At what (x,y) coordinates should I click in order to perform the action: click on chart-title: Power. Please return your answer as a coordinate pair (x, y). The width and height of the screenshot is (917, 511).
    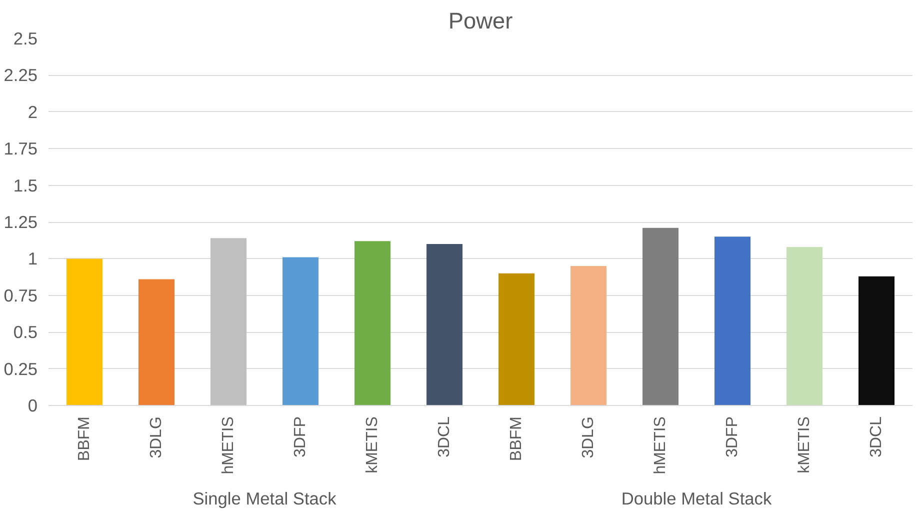
    Looking at the image, I should click on (481, 21).